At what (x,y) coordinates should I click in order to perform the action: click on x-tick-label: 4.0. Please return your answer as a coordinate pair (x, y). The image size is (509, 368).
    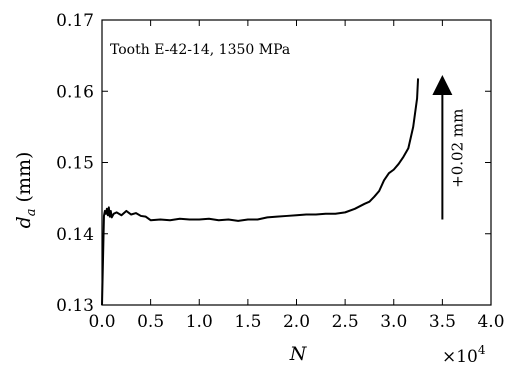
    Looking at the image, I should click on (490, 322).